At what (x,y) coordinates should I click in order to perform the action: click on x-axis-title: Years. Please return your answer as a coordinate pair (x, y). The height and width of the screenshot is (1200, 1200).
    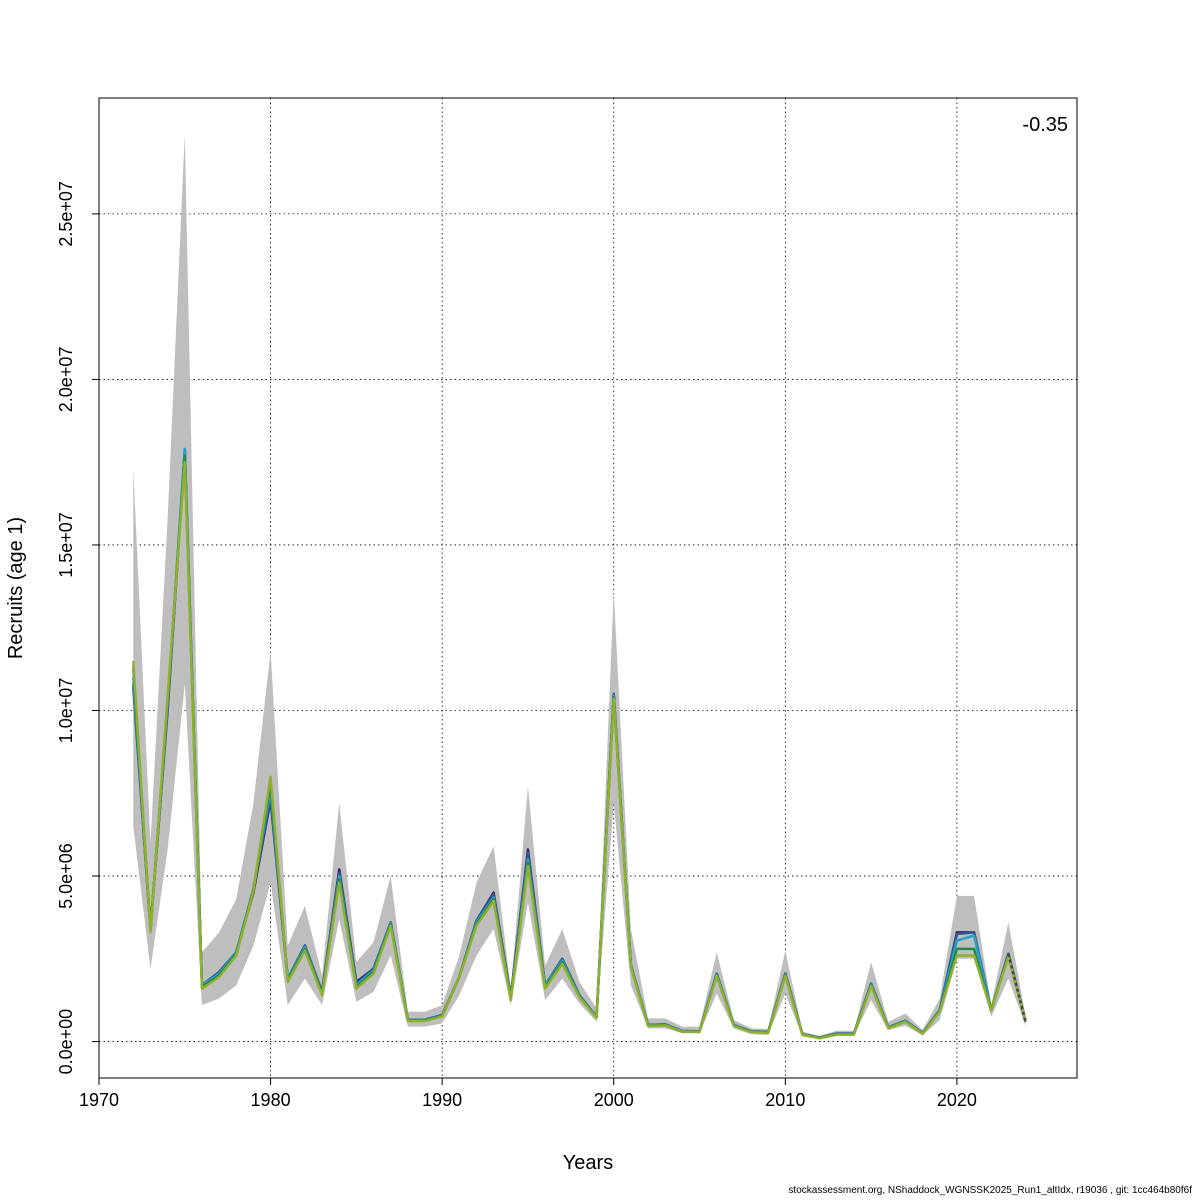
    Looking at the image, I should click on (588, 1163).